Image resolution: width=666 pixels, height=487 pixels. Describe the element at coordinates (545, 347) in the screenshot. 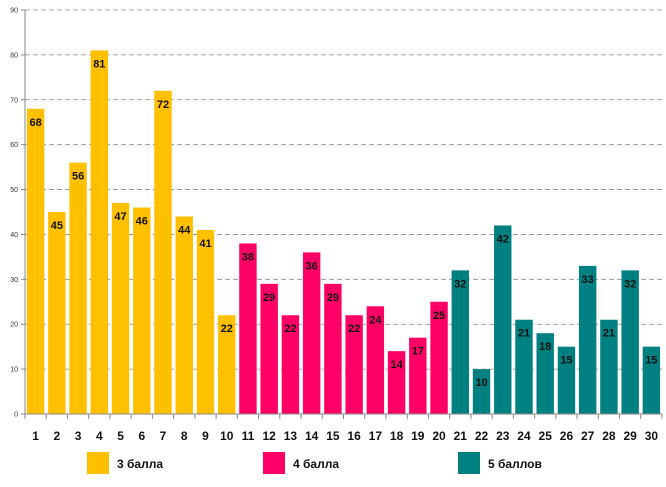

I see `data-label: 18` at that location.